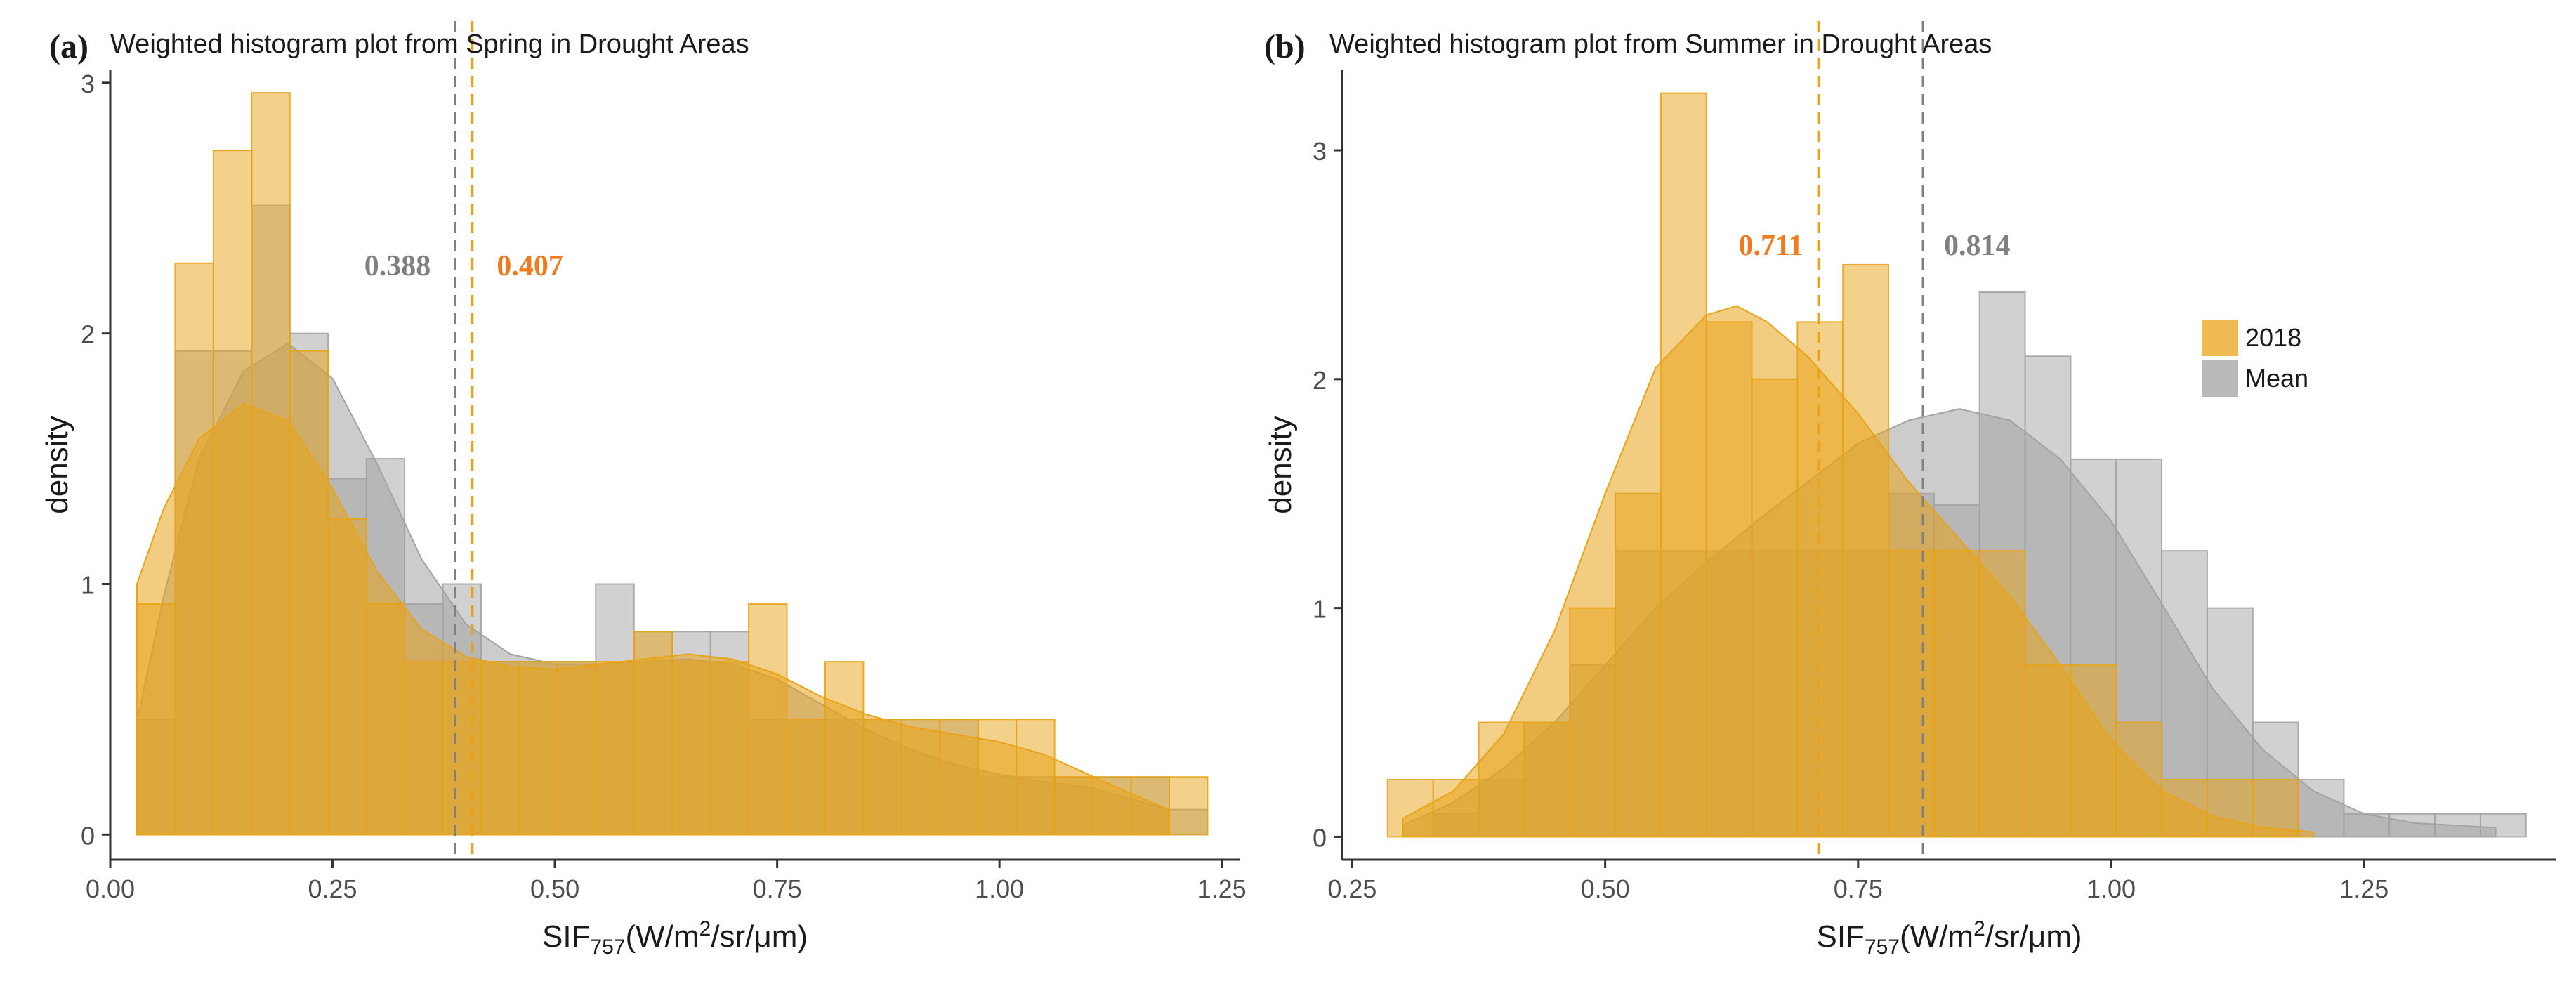  I want to click on mean-label-mean: 0.388, so click(397, 266).